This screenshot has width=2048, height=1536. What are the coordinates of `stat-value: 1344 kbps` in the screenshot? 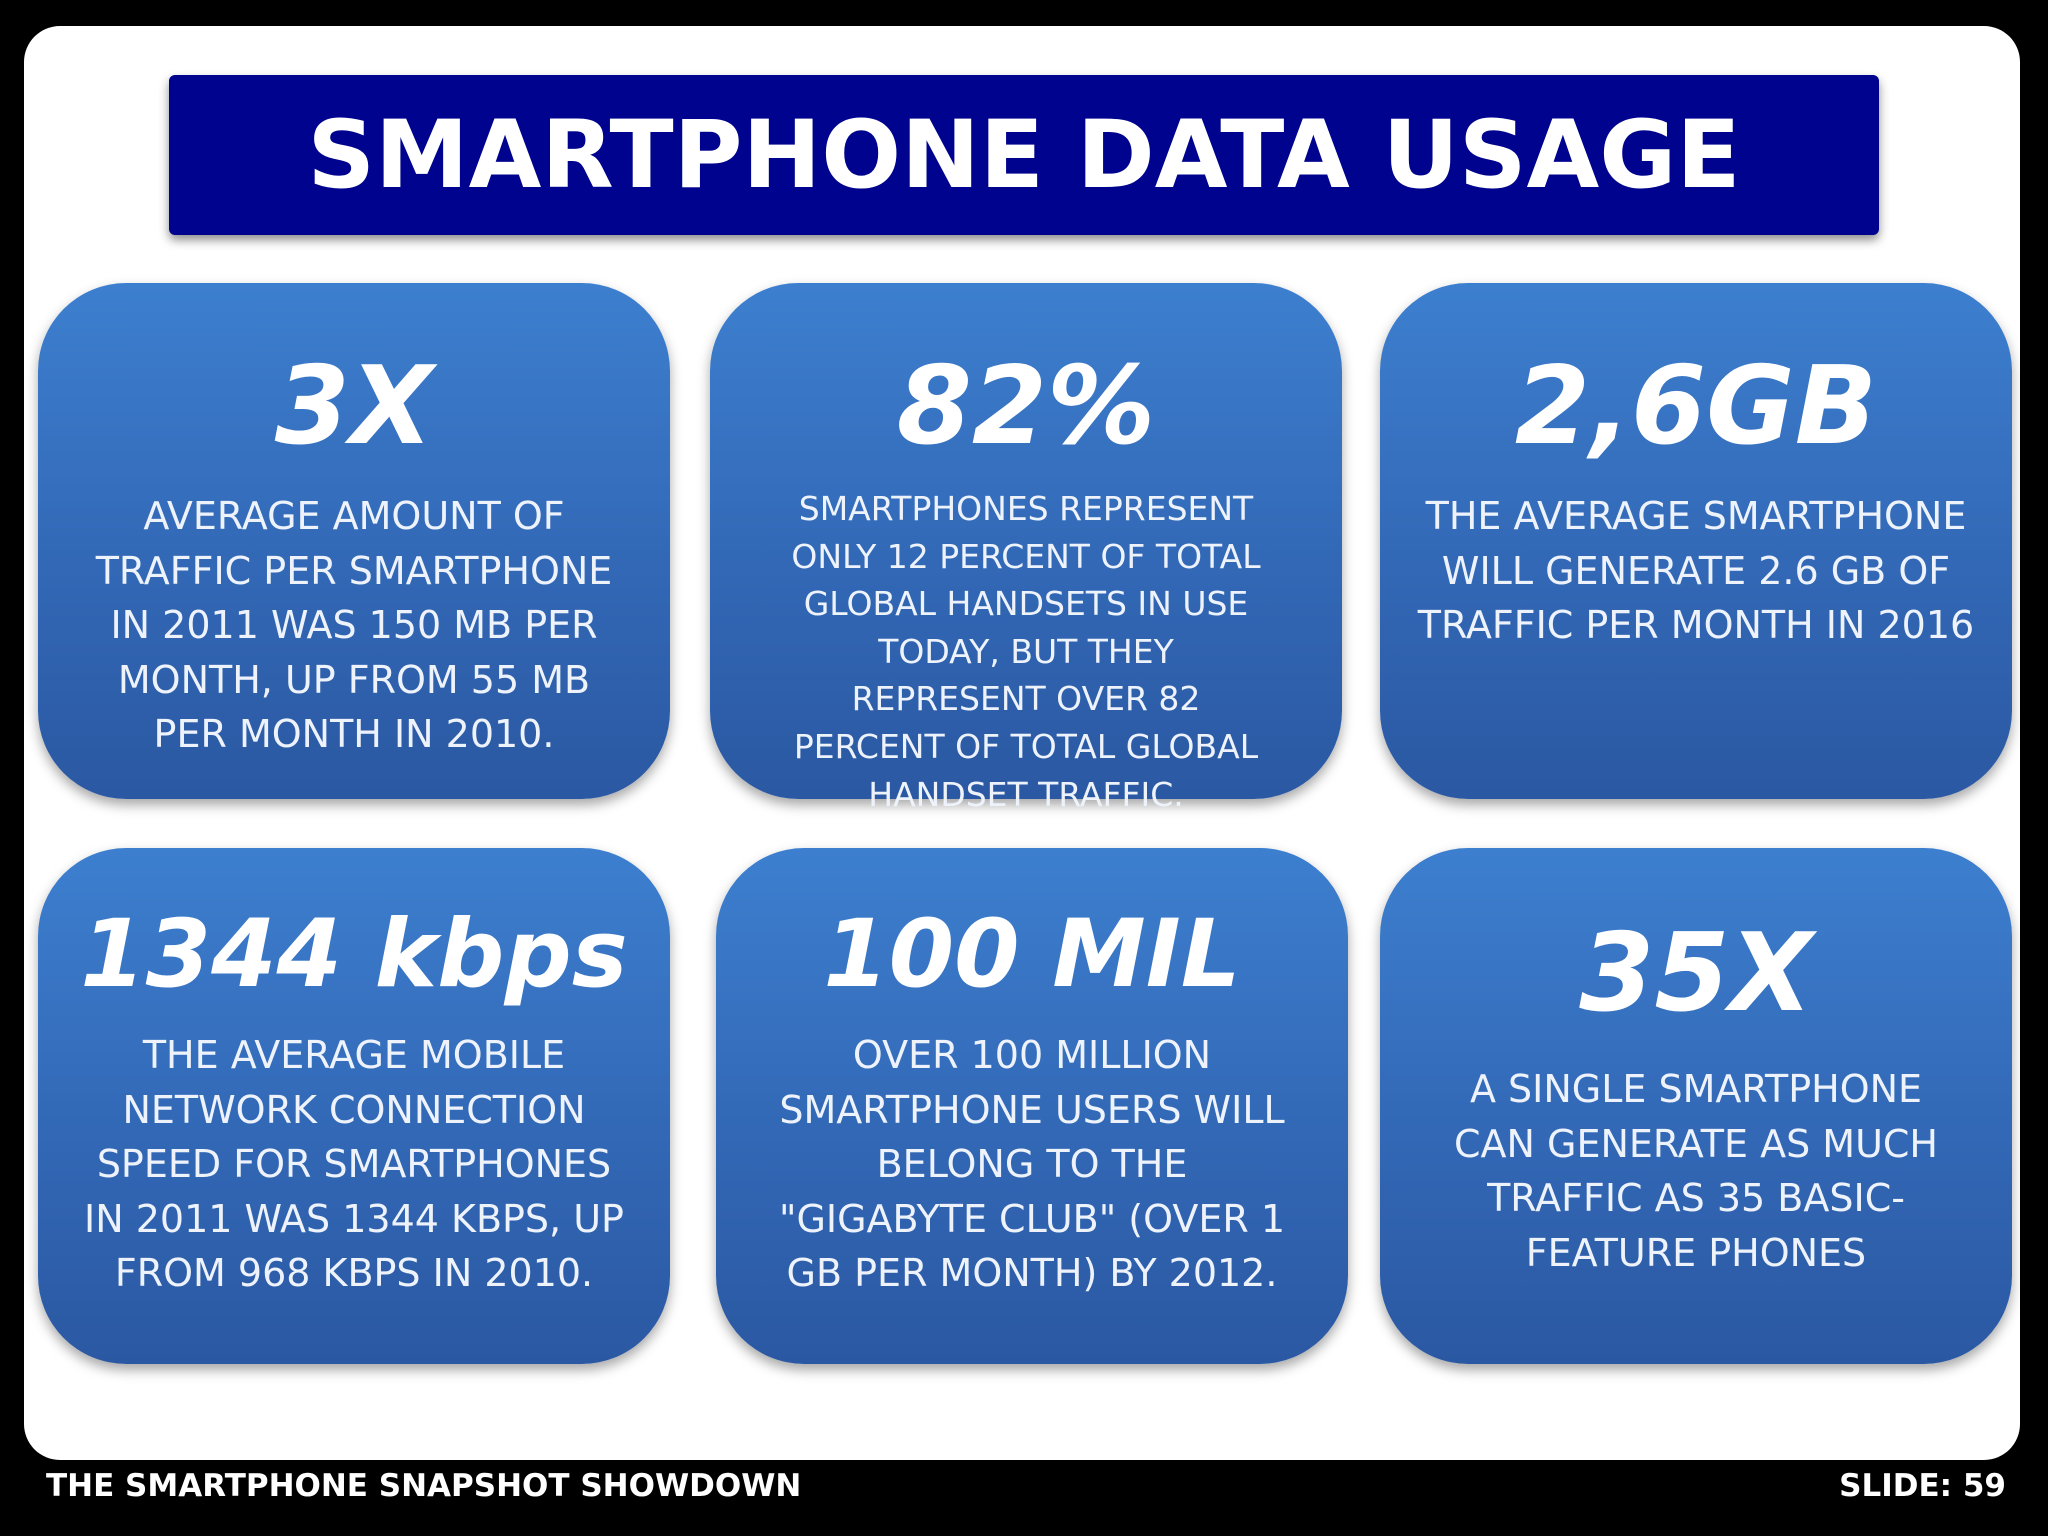 It's located at (354, 954).